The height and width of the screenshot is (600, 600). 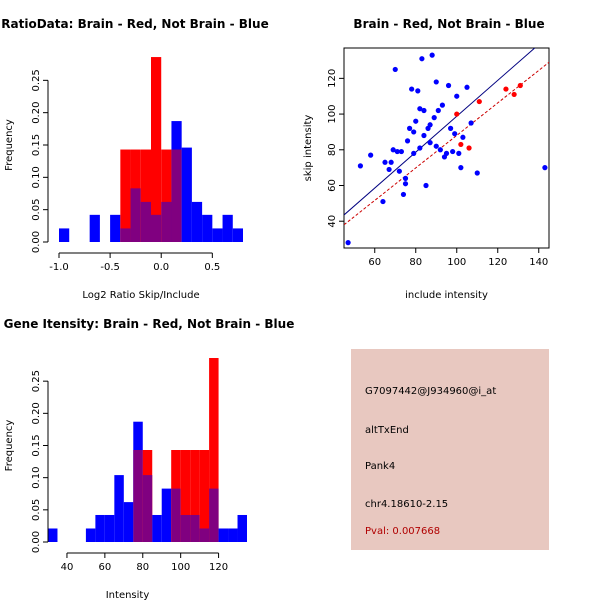 What do you see at coordinates (407, 504) in the screenshot?
I see `location-text: chr4.18610-2.15` at bounding box center [407, 504].